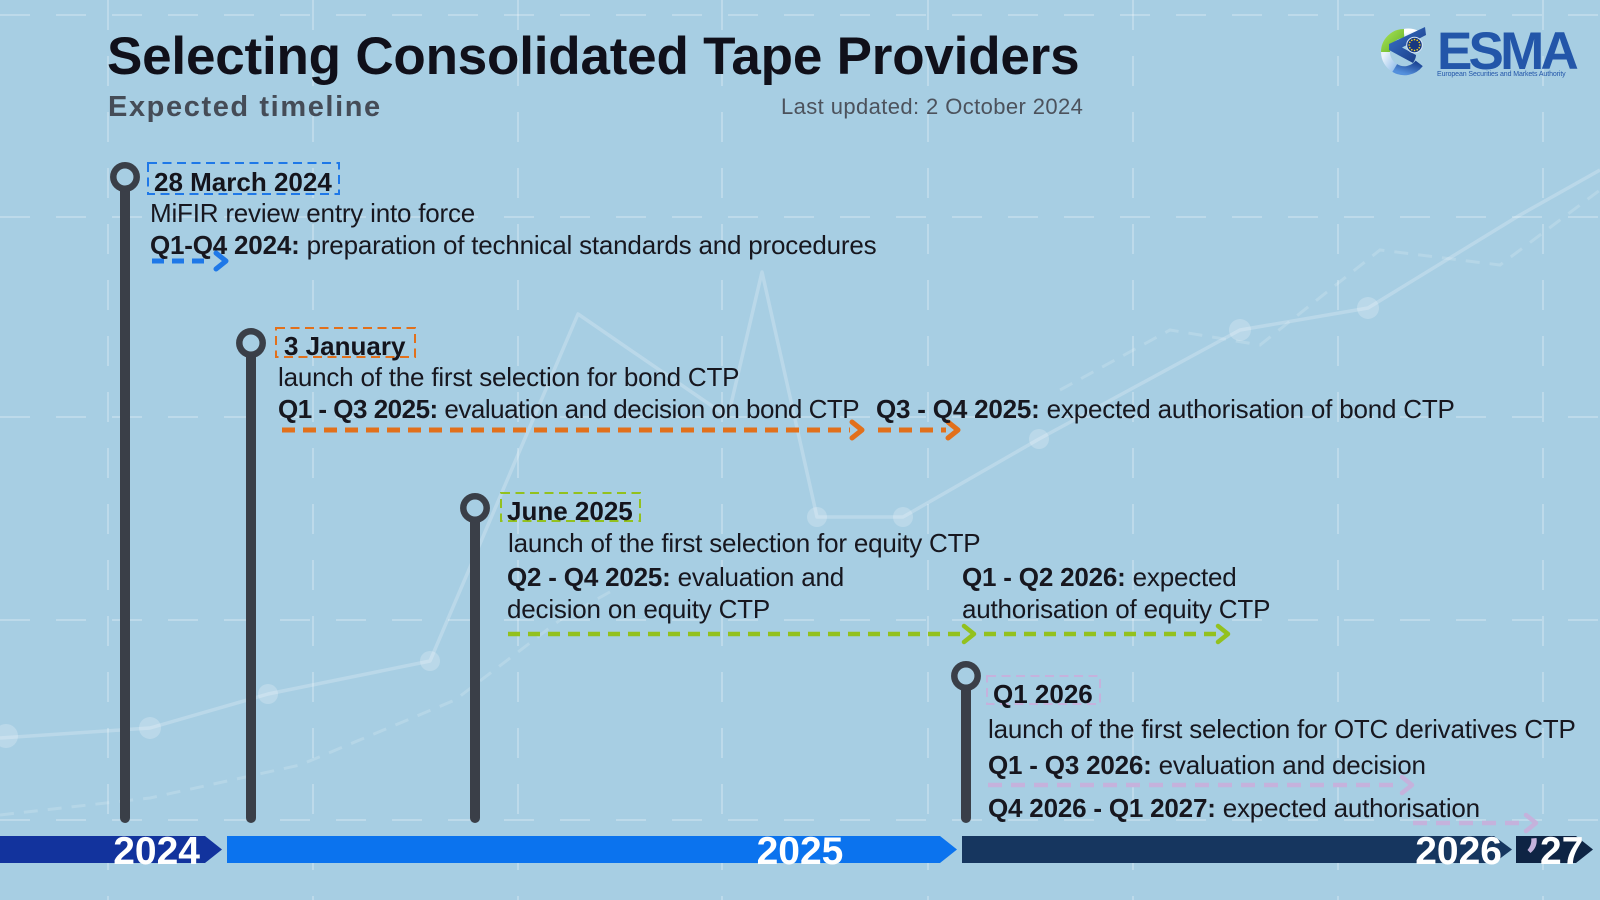 This screenshot has width=1600, height=900. I want to click on svg-text: 2026, so click(1458, 851).